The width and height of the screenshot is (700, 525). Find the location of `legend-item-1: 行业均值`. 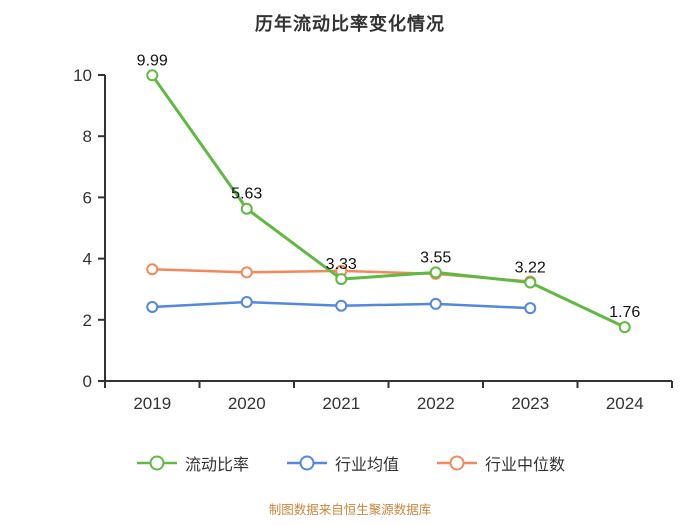

legend-item-1: 行业均值 is located at coordinates (342, 463).